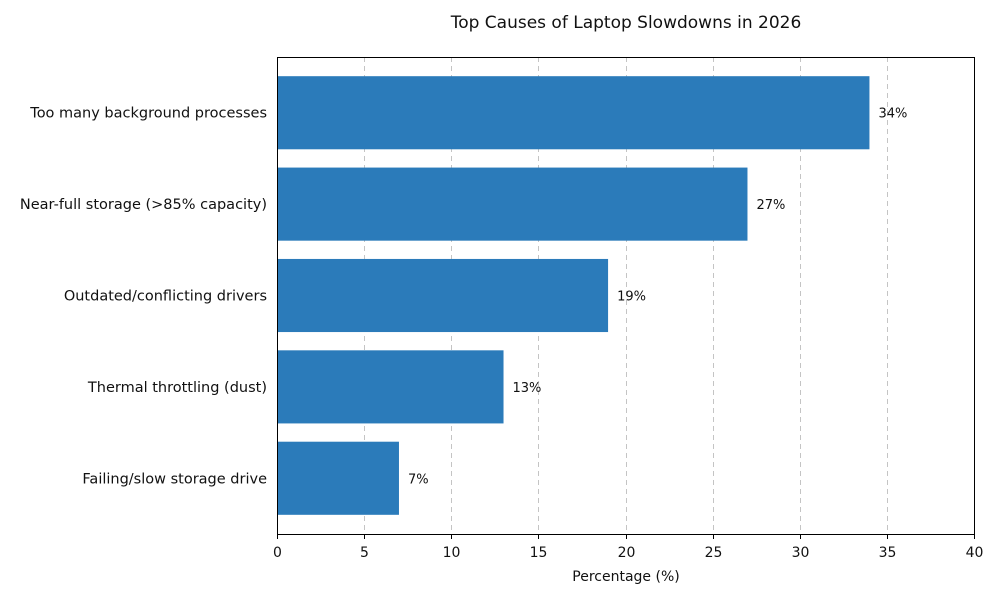 The width and height of the screenshot is (1000, 600). What do you see at coordinates (143, 205) in the screenshot?
I see `category-label: Near-full storage (>85% capacity)` at bounding box center [143, 205].